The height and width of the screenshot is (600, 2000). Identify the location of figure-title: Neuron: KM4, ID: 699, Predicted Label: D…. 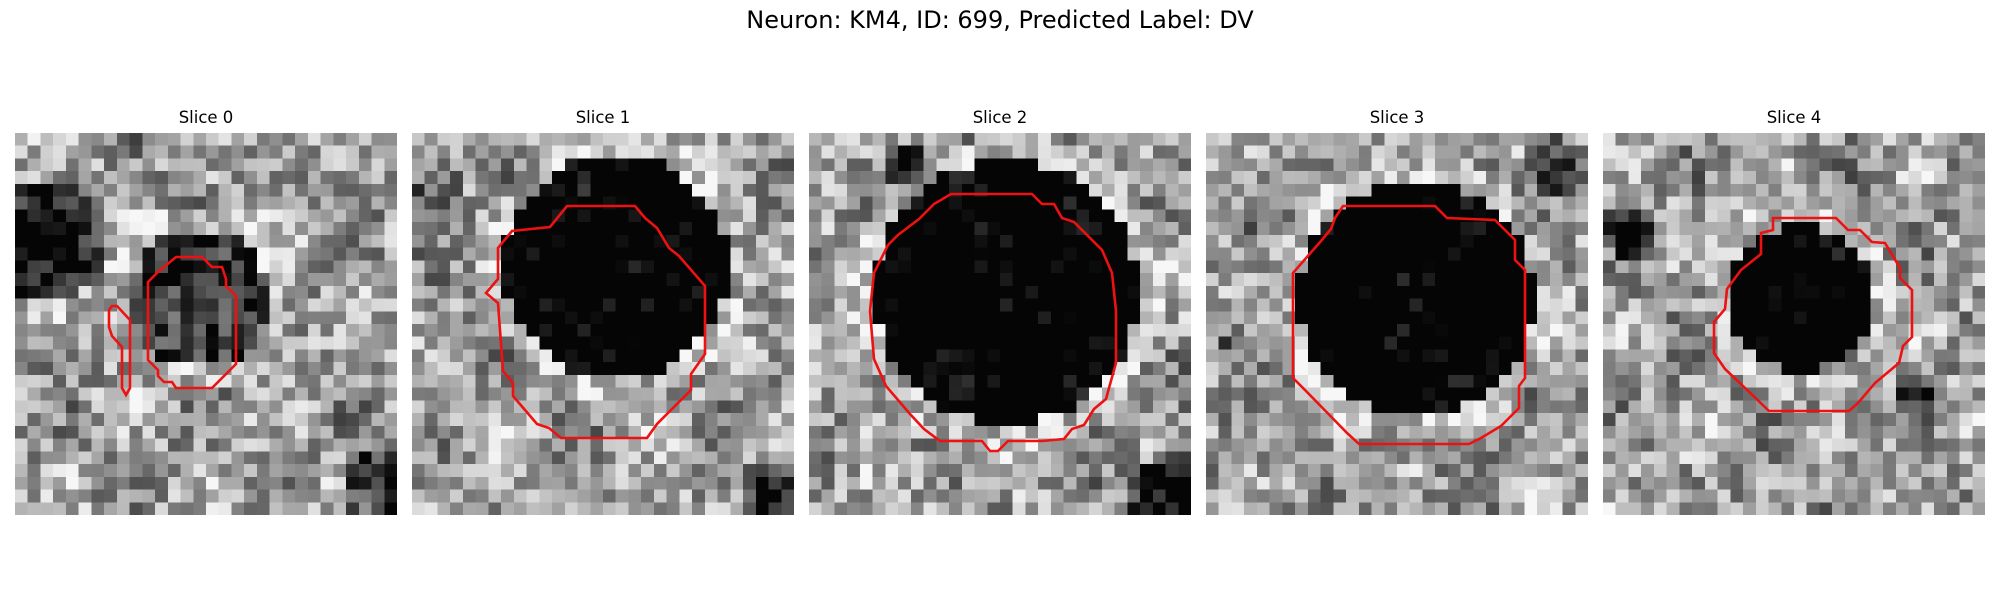
(1000, 20).